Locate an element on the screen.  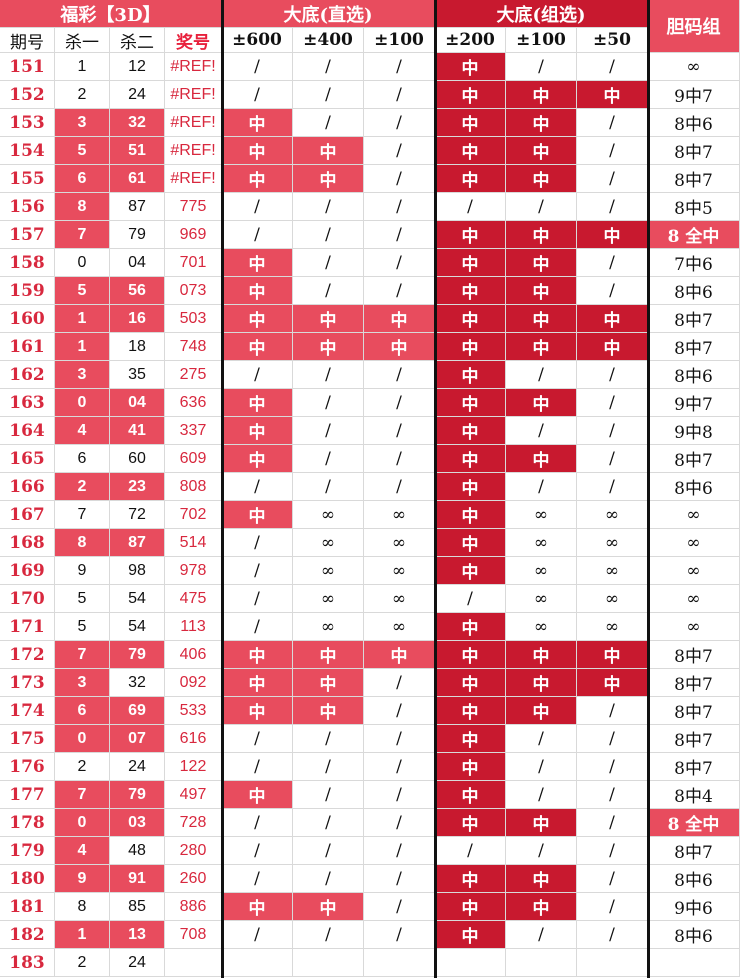
cell-kill1: 5 is located at coordinates (82, 291).